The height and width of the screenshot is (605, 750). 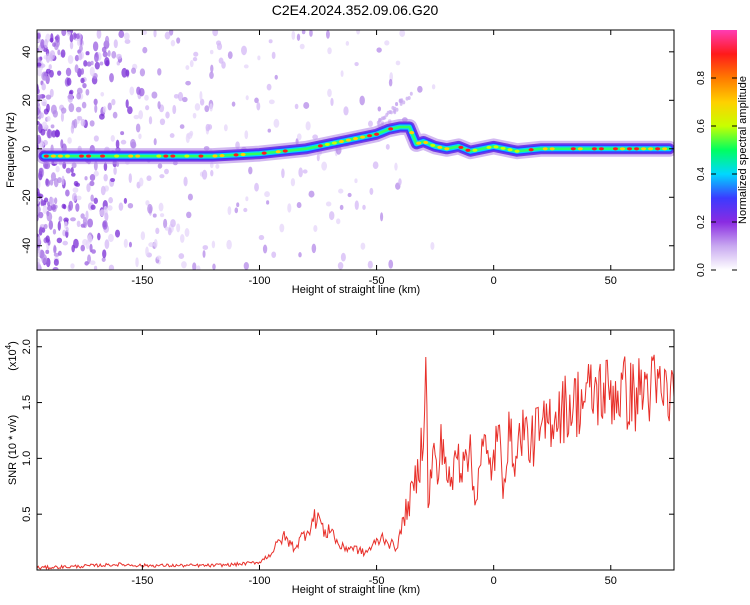 I want to click on spectrogram-y-axis-label: Frequency (Hz), so click(x=11, y=150).